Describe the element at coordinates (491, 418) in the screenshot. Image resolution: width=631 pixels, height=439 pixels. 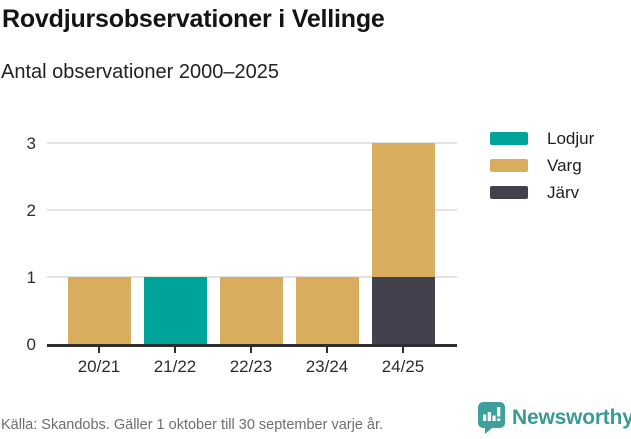
I see `newsworthy-logo-icon` at that location.